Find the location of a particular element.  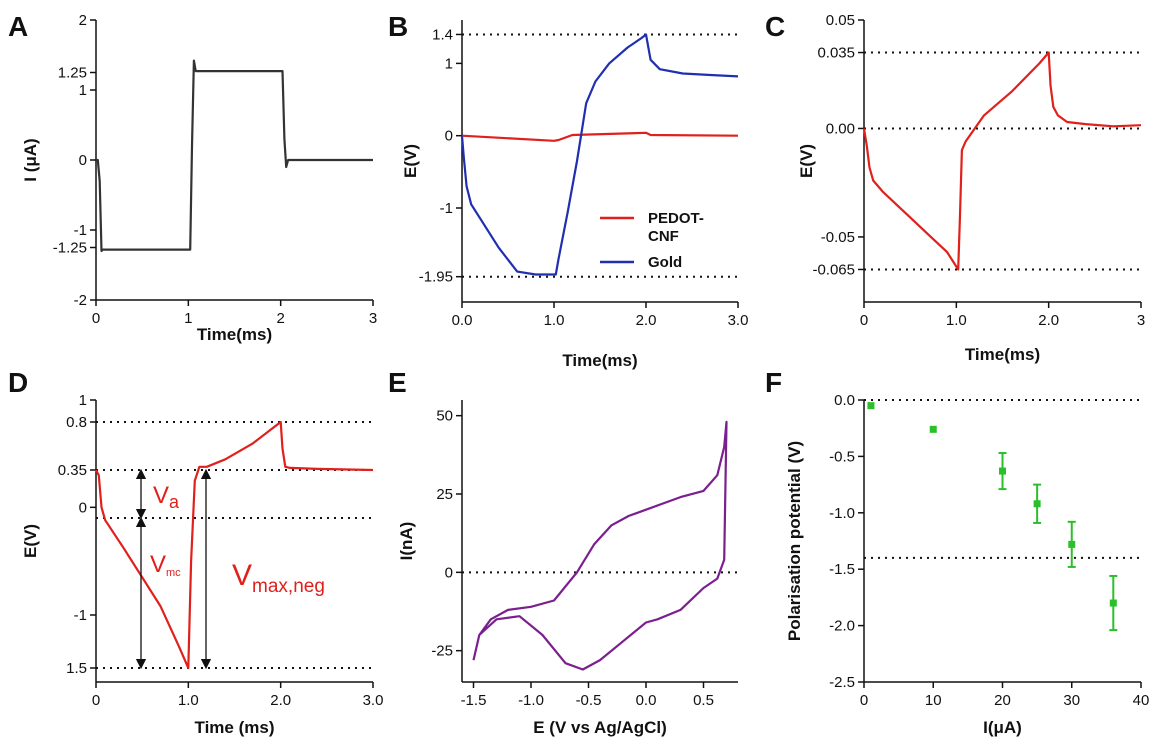

panel-f-x-tick-label: 0 is located at coordinates (864, 700).